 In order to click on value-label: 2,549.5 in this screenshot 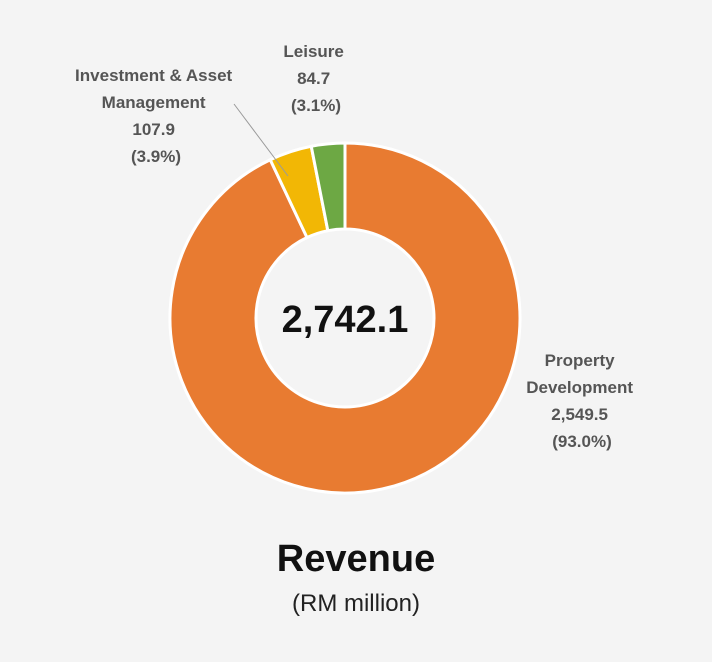, I will do `click(579, 414)`.